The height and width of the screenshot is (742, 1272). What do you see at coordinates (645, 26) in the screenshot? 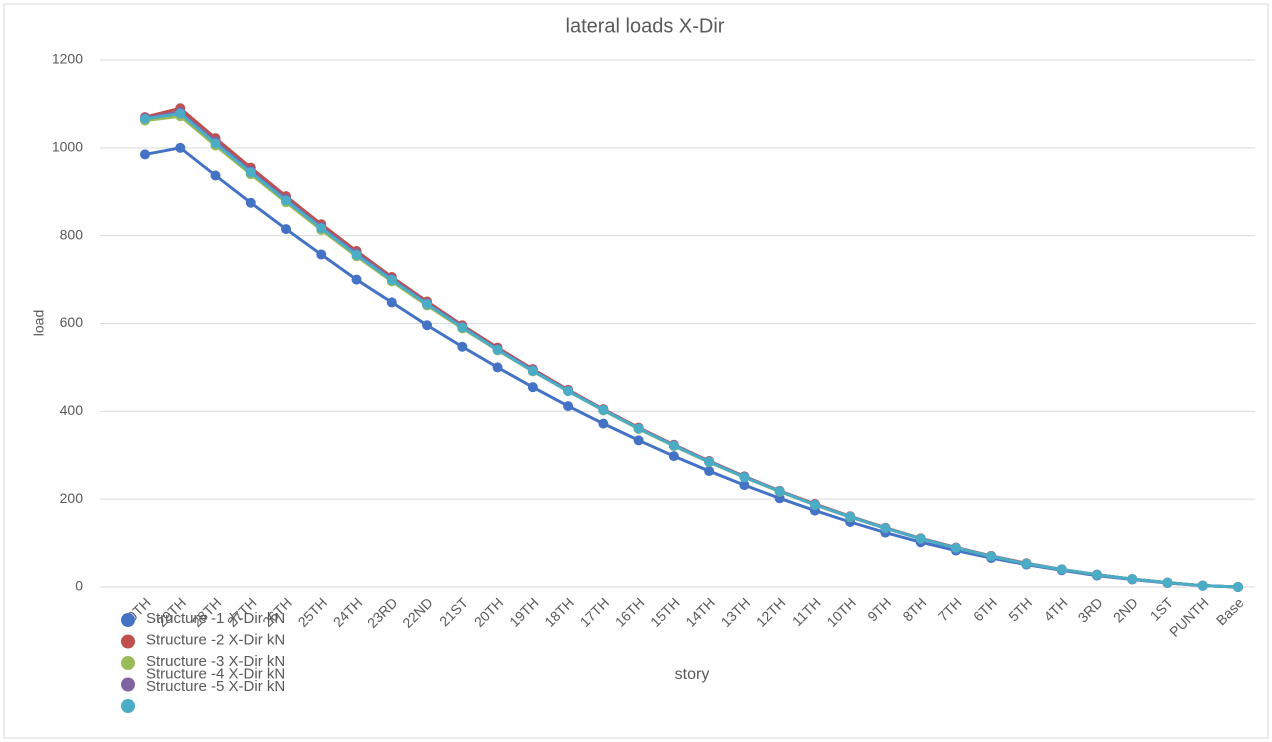
I see `chart-title: lateral loads X-Dir` at bounding box center [645, 26].